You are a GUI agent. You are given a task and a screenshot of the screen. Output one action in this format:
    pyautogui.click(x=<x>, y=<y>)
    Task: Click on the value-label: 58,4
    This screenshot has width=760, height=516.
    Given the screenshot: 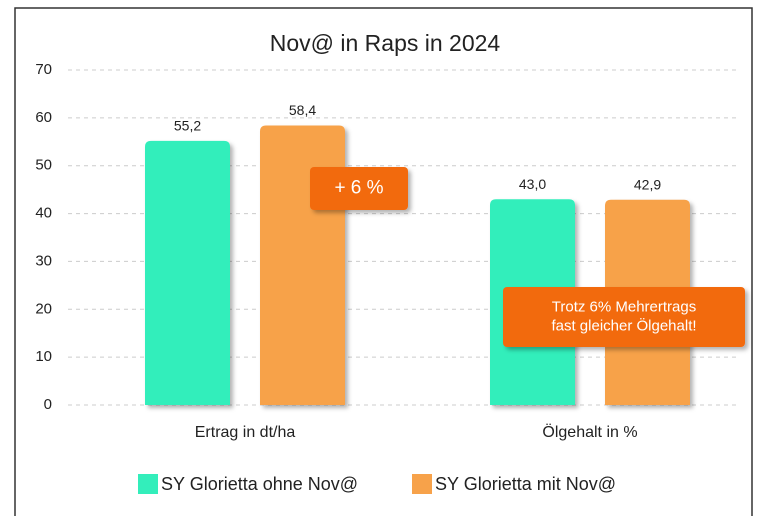 What is the action you would take?
    pyautogui.click(x=302, y=110)
    